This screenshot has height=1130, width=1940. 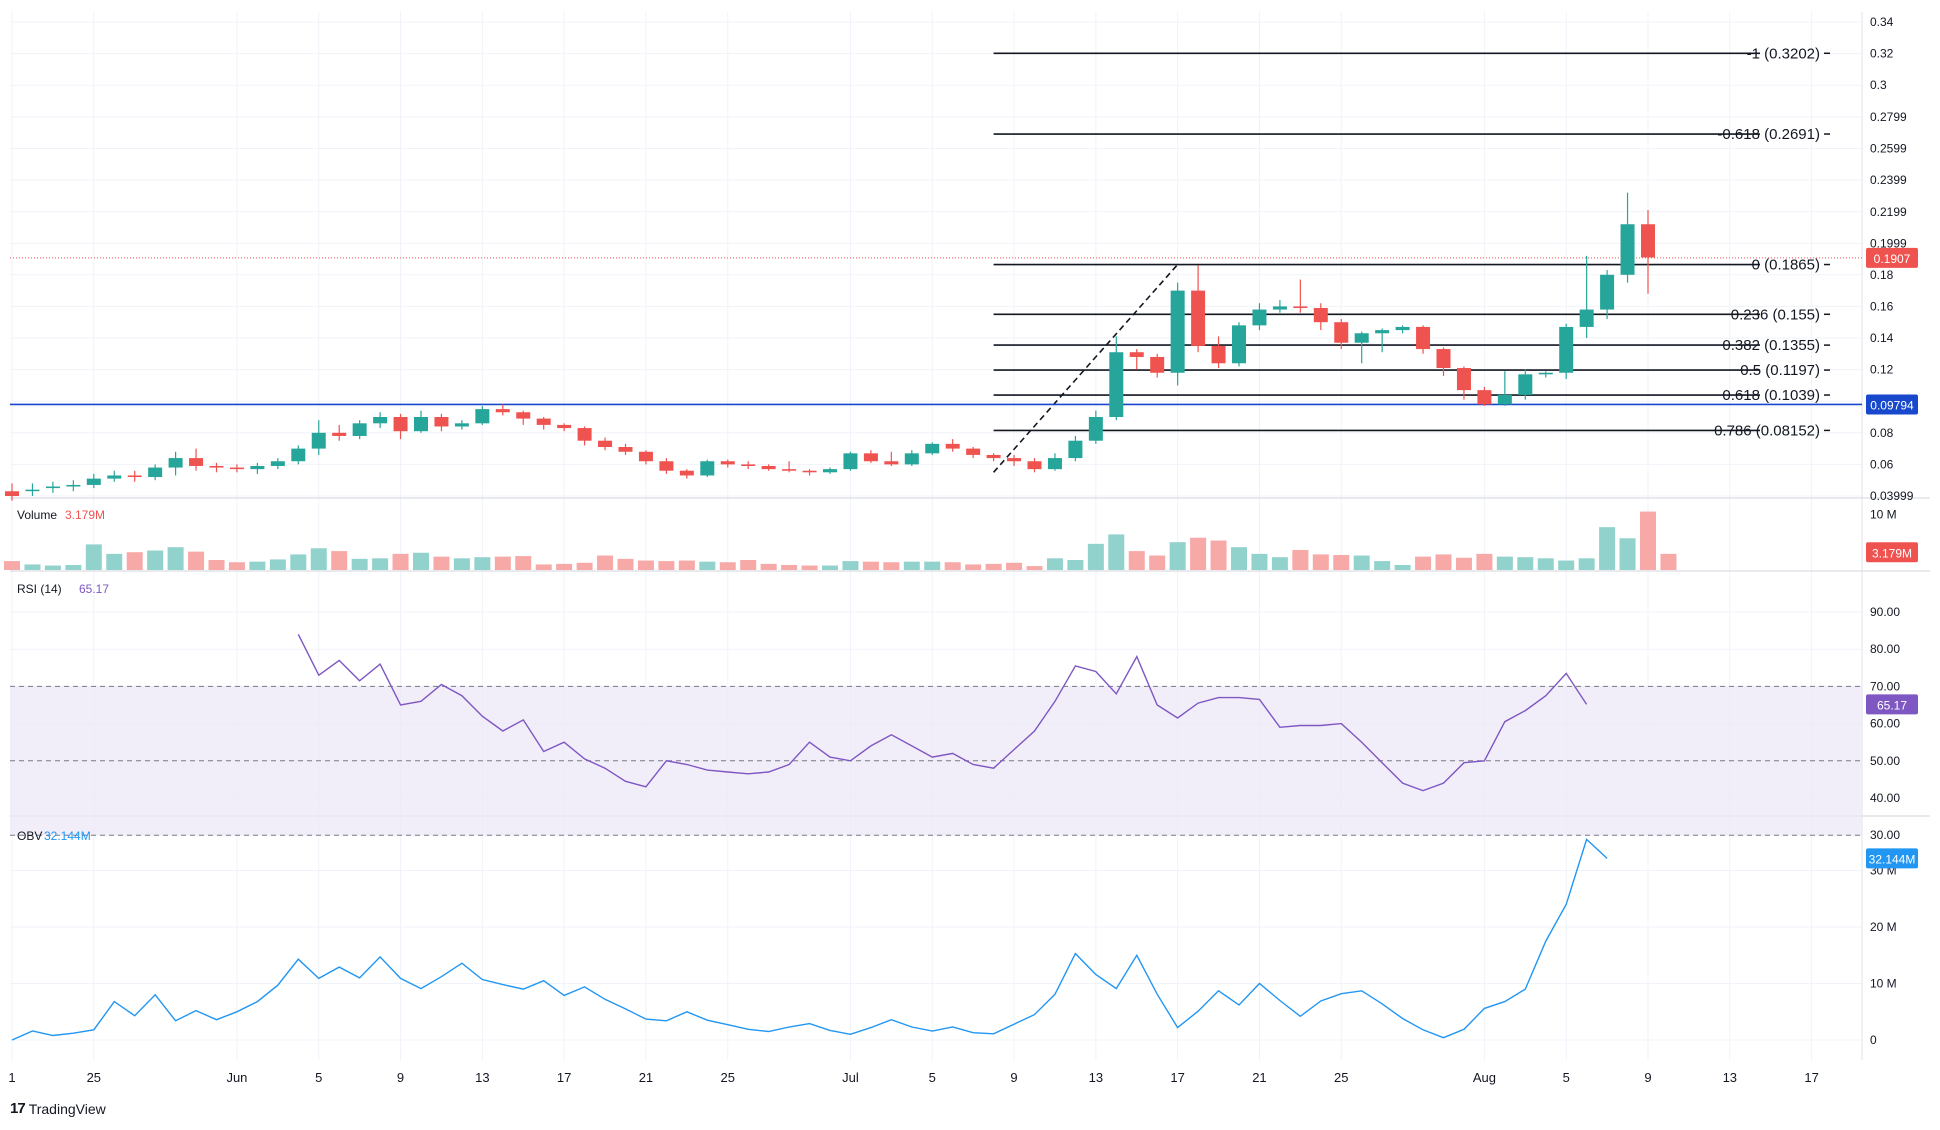 What do you see at coordinates (1780, 370) in the screenshot?
I see `fib-level-label: 0.5 (0.1197)` at bounding box center [1780, 370].